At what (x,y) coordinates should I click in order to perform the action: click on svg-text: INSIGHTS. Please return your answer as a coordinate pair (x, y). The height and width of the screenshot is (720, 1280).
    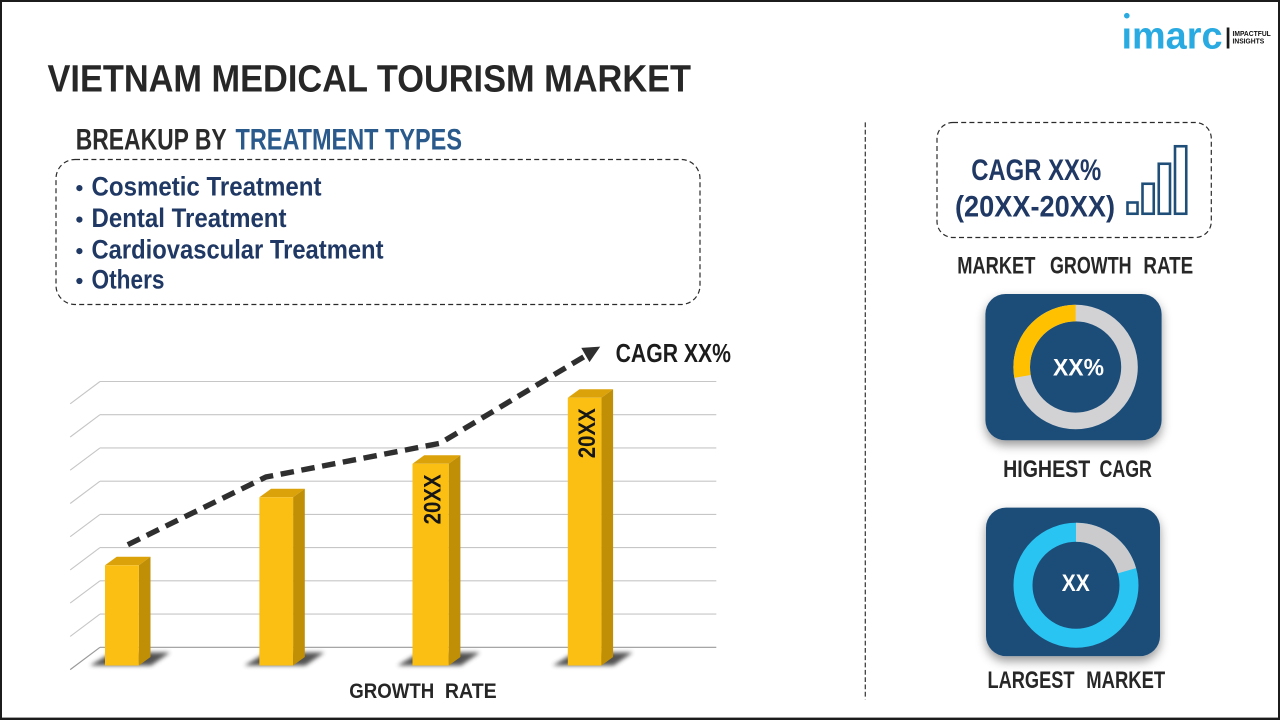
    Looking at the image, I should click on (1249, 40).